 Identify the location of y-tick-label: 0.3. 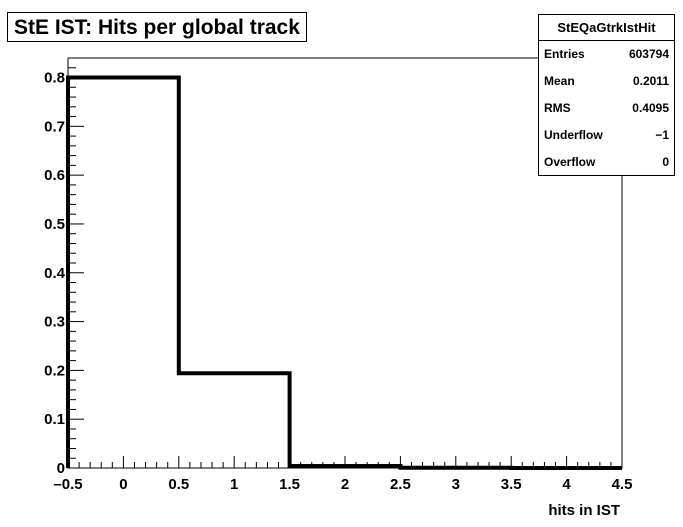
(54, 322).